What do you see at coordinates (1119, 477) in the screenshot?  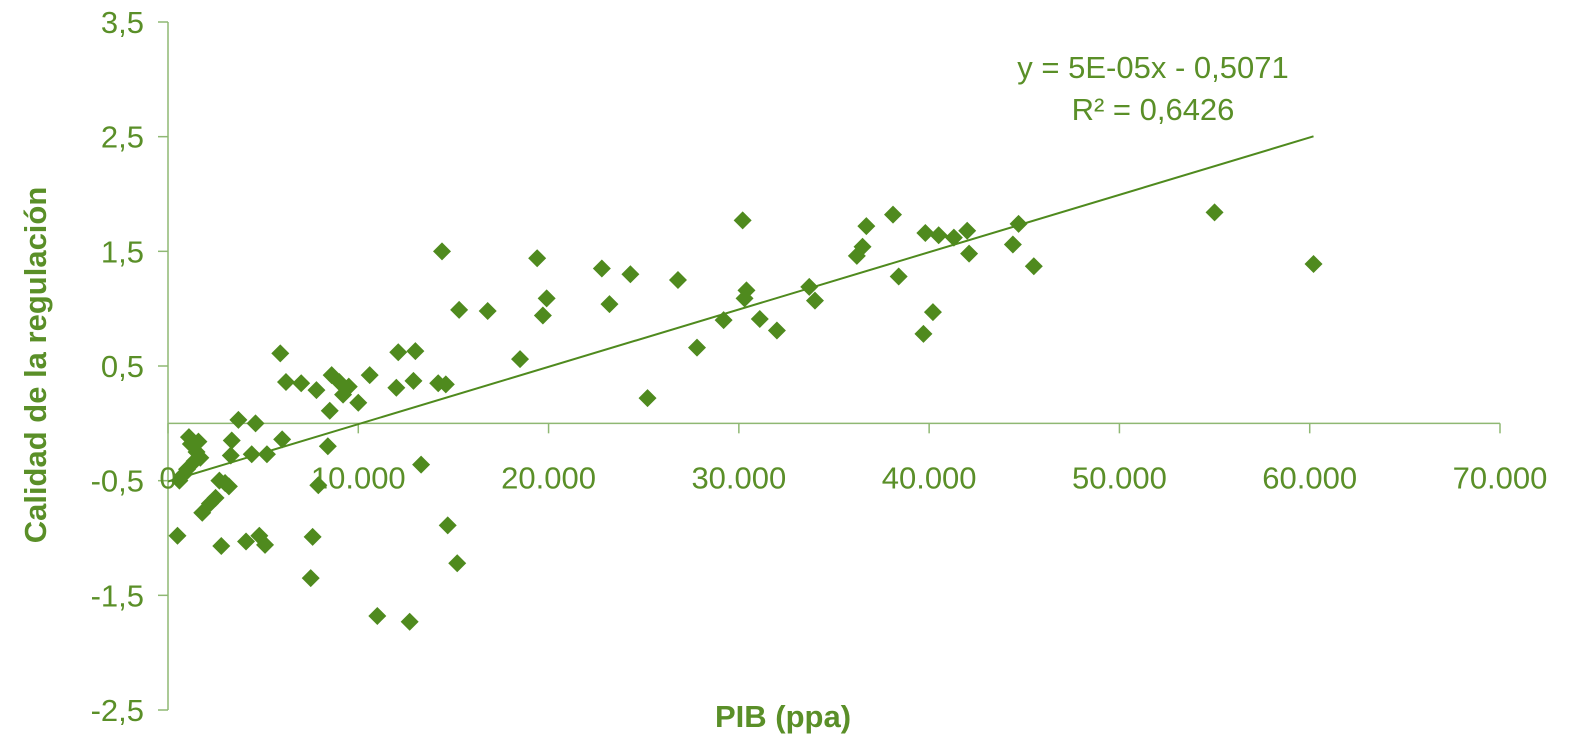 I see `x-tick-label: 50.000` at bounding box center [1119, 477].